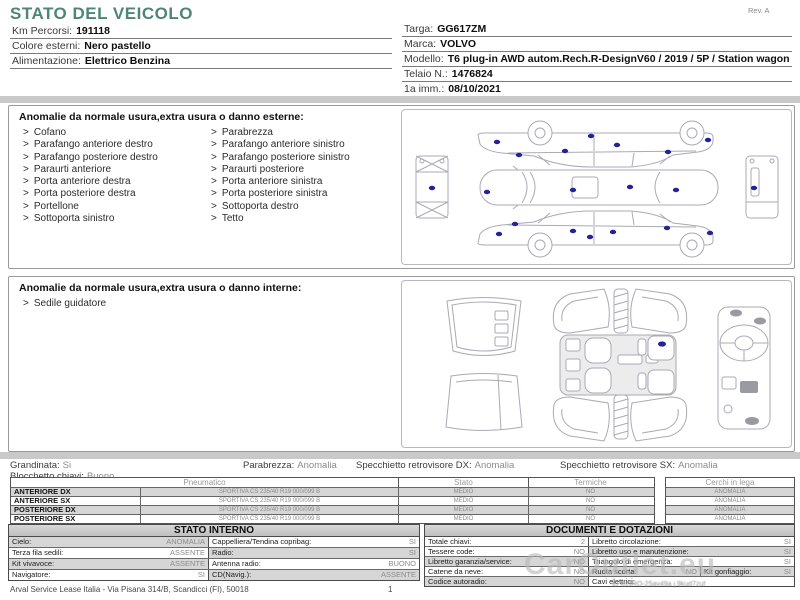  What do you see at coordinates (507, 541) in the screenshot?
I see `kv-cell-left: Totale chiavi: 2` at bounding box center [507, 541].